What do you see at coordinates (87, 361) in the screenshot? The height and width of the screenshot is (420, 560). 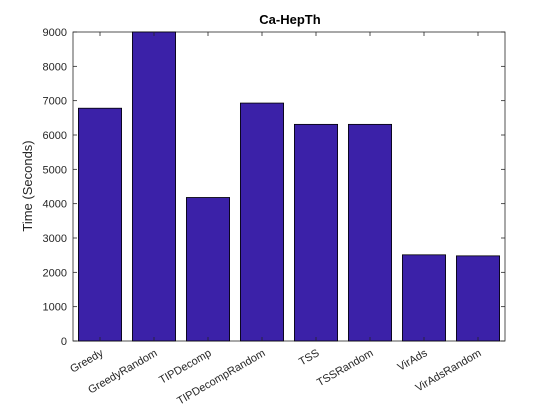 I see `x-tick-label: Greedy` at bounding box center [87, 361].